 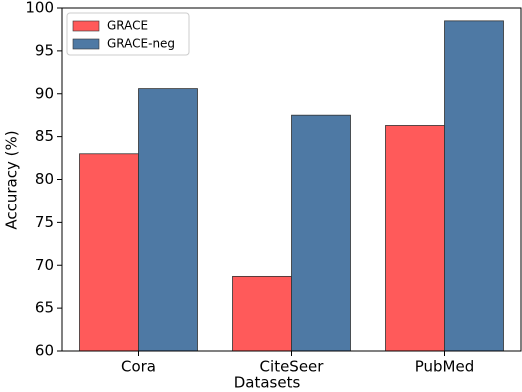 What do you see at coordinates (44, 308) in the screenshot?
I see `y-tick-label: 65` at bounding box center [44, 308].